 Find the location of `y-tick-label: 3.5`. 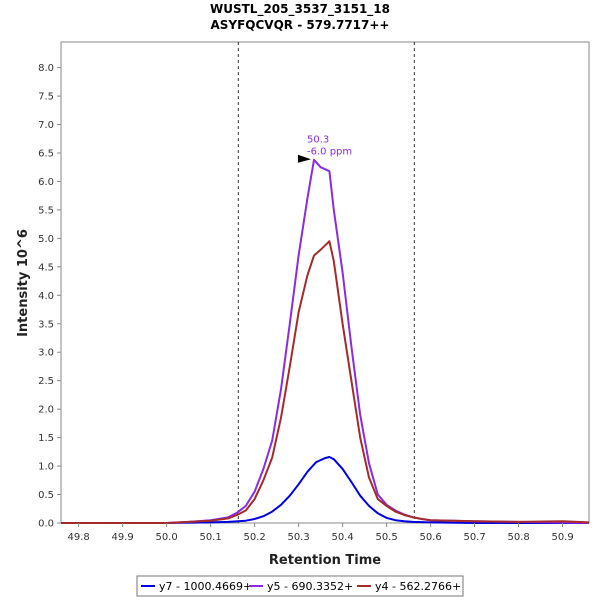

y-tick-label: 3.5 is located at coordinates (46, 324).